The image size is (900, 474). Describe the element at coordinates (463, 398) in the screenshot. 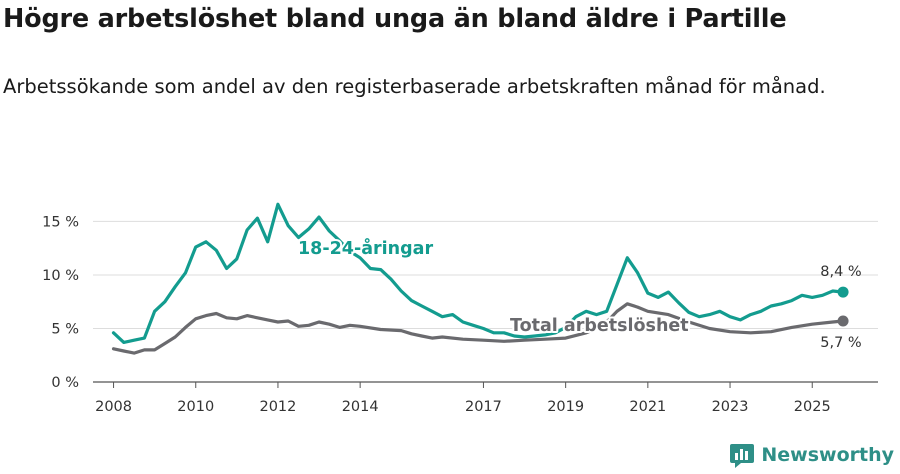

I see `x-axis: 2008 2010 2012 2014 2017 2019 2021 2023 2025` at that location.